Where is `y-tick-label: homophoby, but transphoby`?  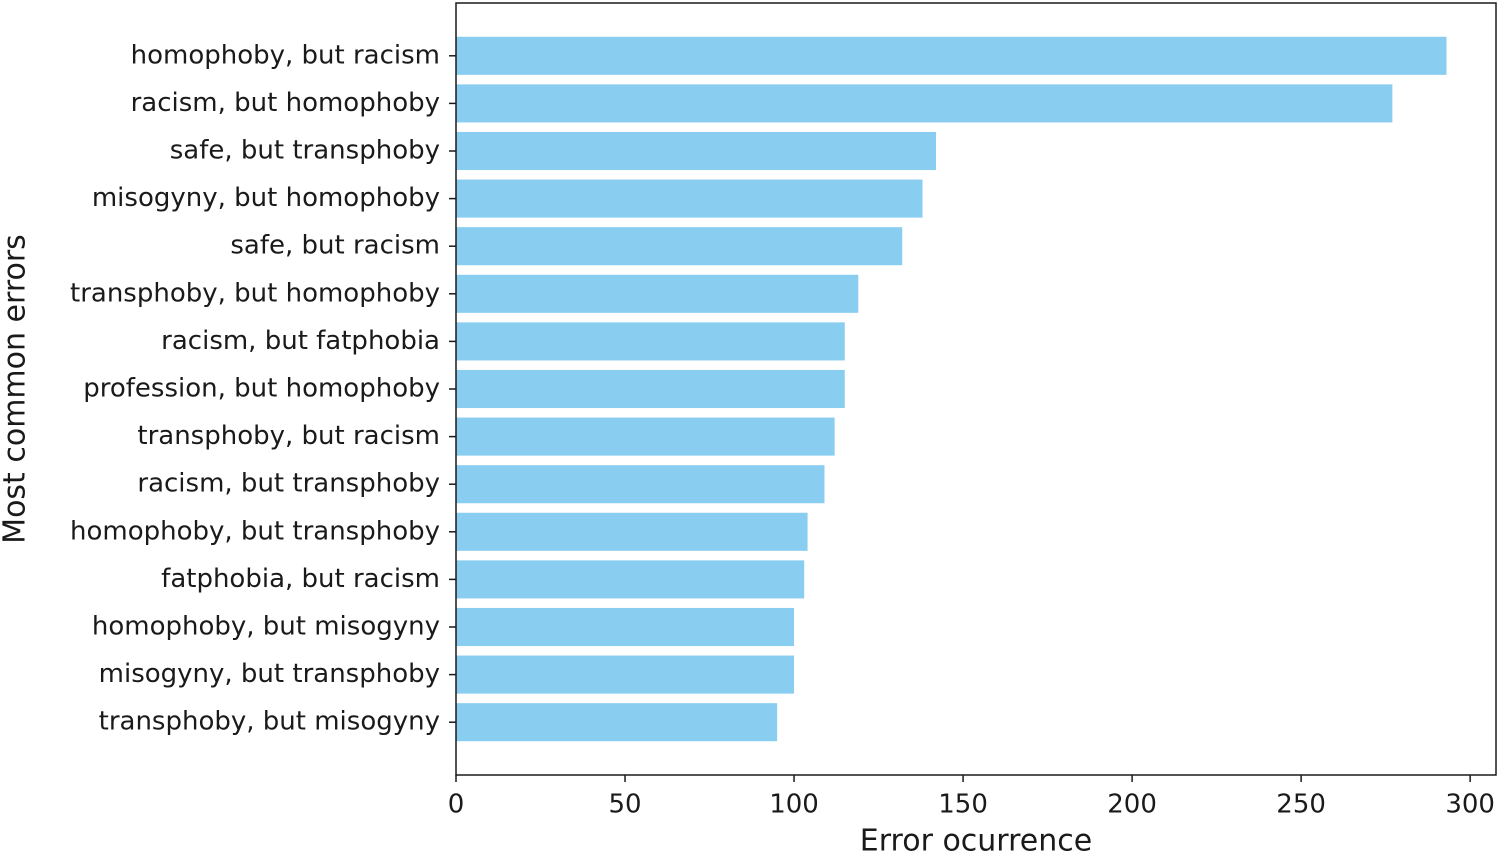
y-tick-label: homophoby, but transphoby is located at coordinates (255, 531).